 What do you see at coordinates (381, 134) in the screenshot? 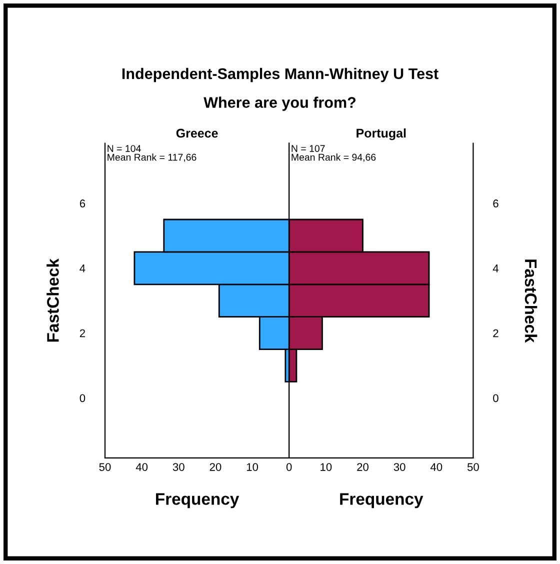
I see `text: Portugal` at bounding box center [381, 134].